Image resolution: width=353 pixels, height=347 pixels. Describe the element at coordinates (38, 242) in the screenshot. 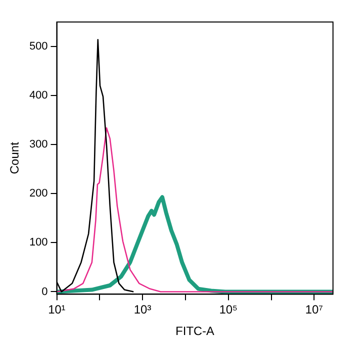

I see `y-tick-label: 100` at that location.